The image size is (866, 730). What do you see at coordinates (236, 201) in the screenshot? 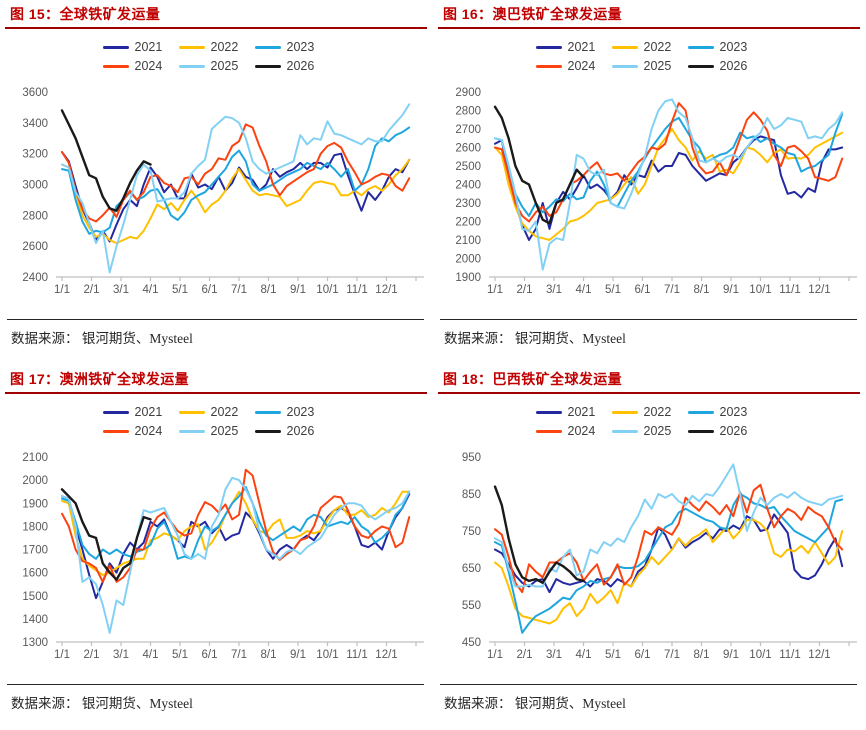
I see `series-line-2022` at bounding box center [236, 201].